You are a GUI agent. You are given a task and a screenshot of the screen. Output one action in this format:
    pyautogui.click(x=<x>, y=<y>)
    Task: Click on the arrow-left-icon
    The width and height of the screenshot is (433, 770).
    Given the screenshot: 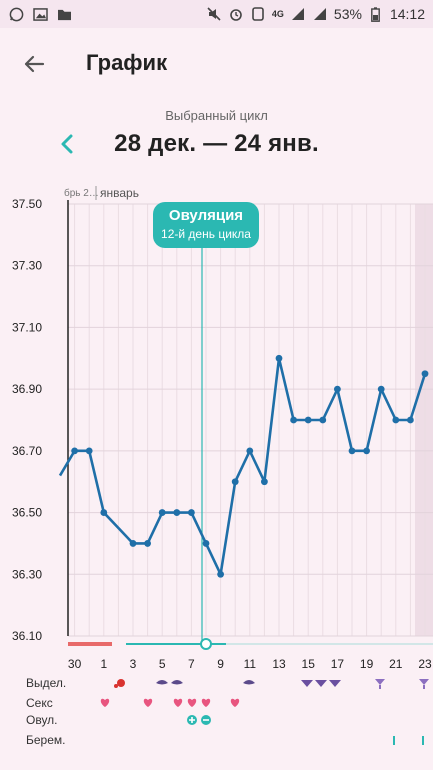 What is the action you would take?
    pyautogui.click(x=34, y=64)
    